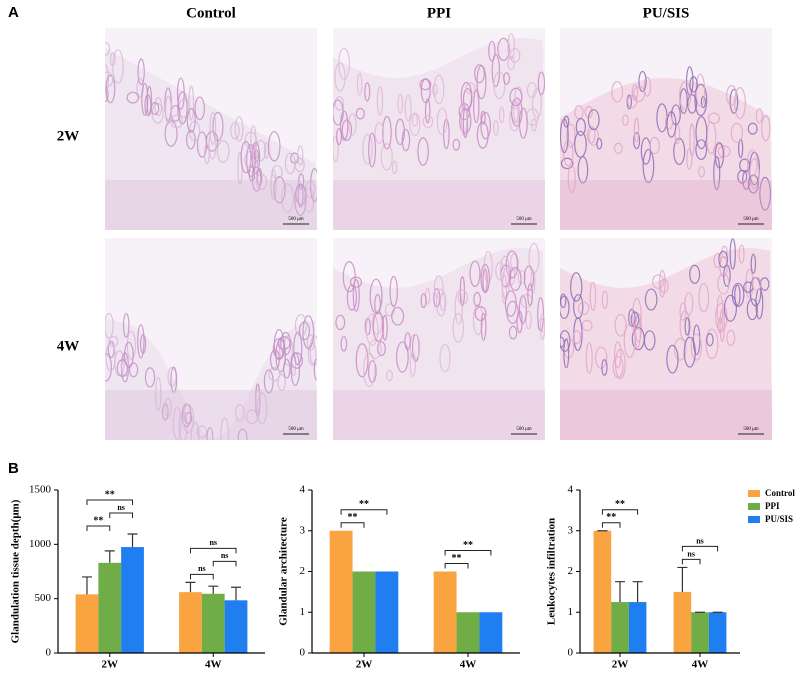 The height and width of the screenshot is (675, 800). What do you see at coordinates (110, 665) in the screenshot?
I see `x-tick-label: 2W` at bounding box center [110, 665].